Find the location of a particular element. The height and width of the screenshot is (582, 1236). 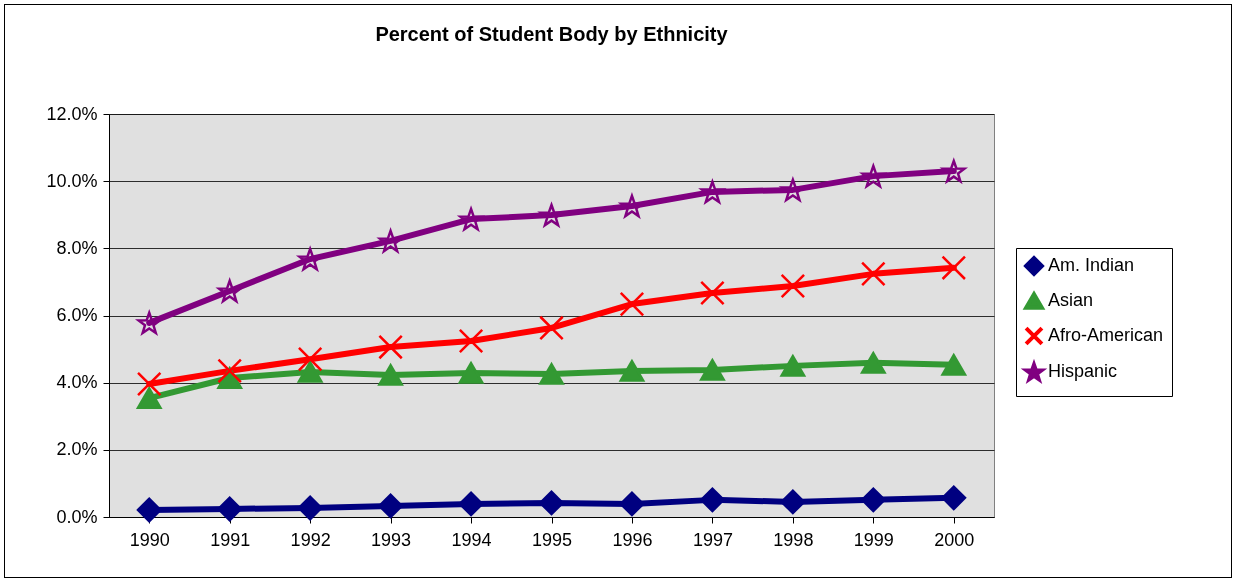

x-tick-label: 1999 is located at coordinates (873, 539).